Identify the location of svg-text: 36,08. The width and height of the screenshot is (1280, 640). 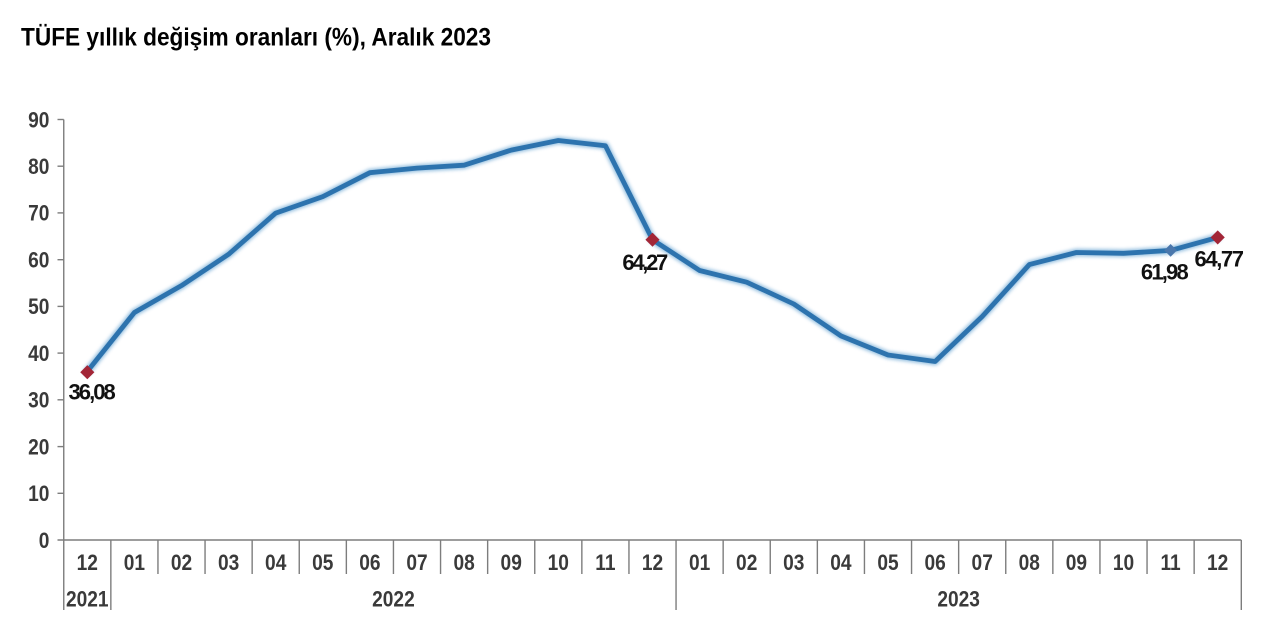
(92, 392).